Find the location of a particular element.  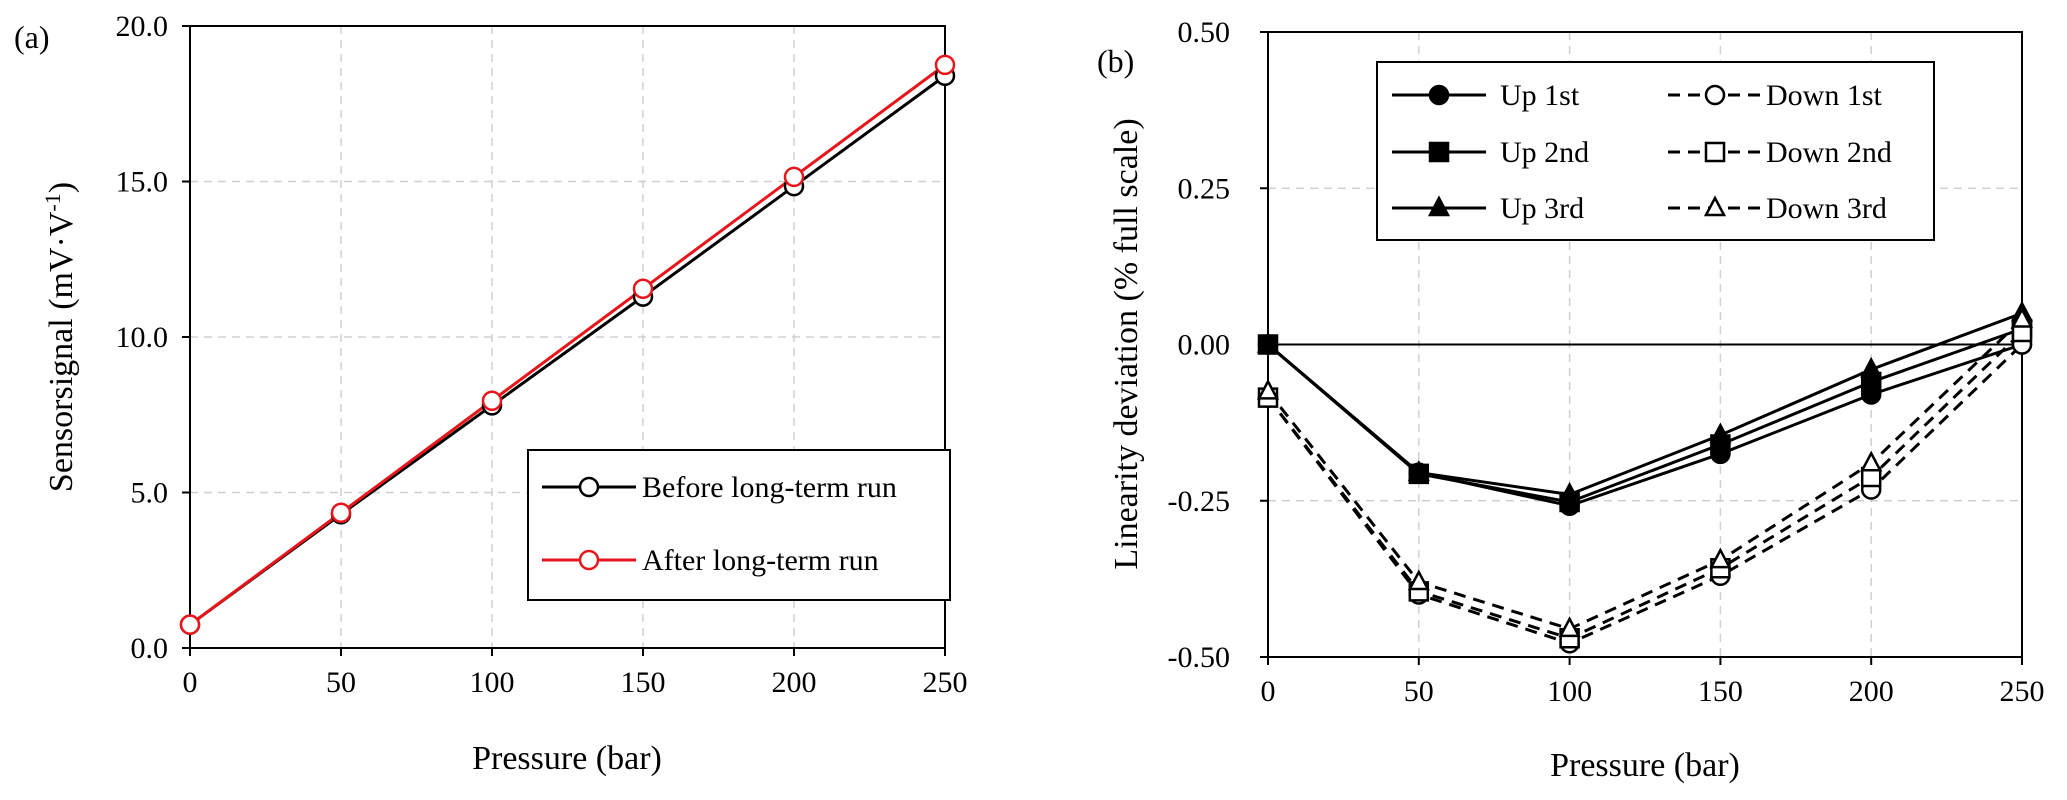

b-x-tick-label: 50 is located at coordinates (1419, 691).